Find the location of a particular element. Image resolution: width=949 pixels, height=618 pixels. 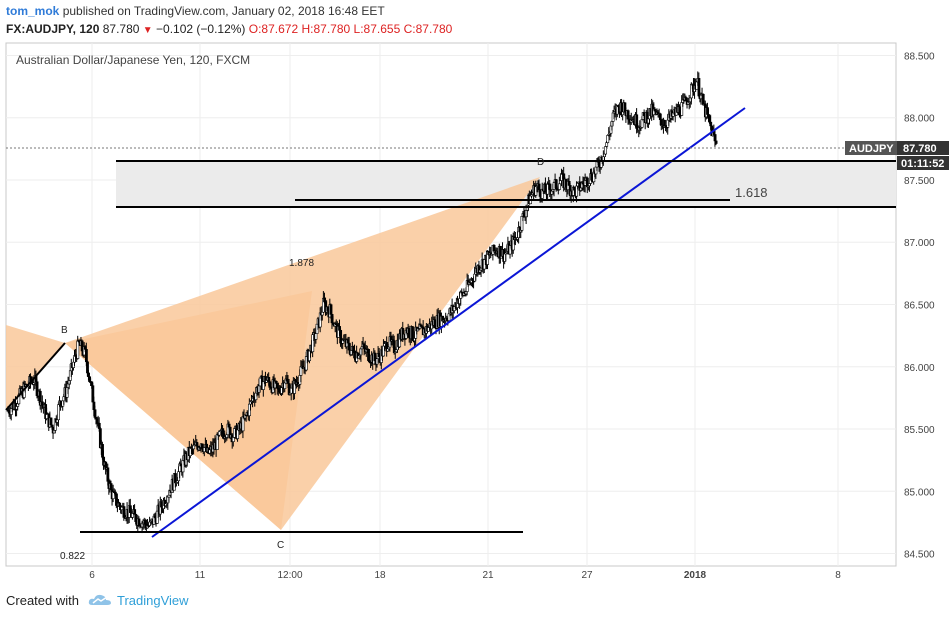

point-b-label: B is located at coordinates (64, 330).